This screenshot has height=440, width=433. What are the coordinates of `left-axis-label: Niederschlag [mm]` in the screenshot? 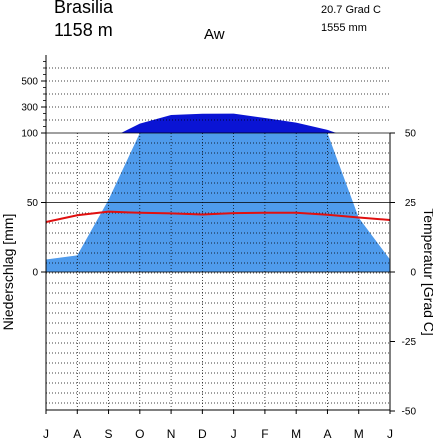 It's located at (8, 272).